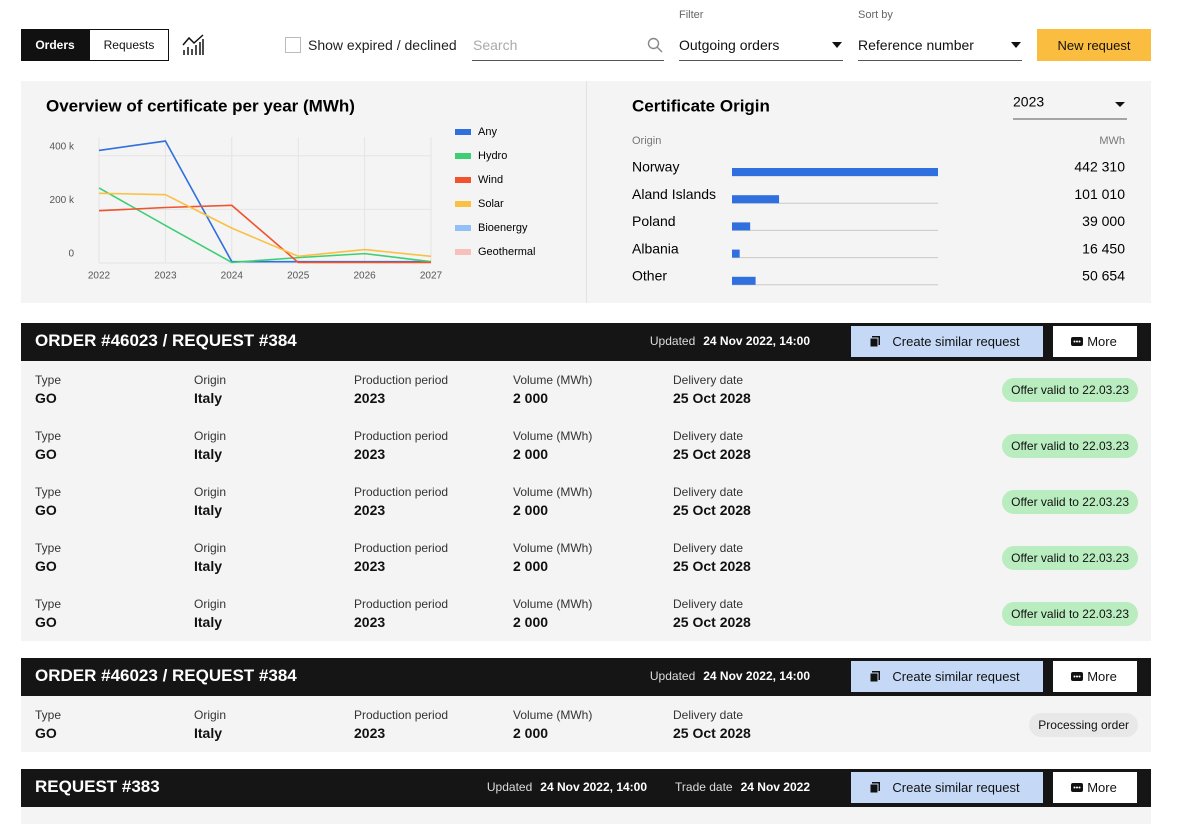 The width and height of the screenshot is (1180, 824). Describe the element at coordinates (691, 15) in the screenshot. I see `filter-label: Filter` at that location.